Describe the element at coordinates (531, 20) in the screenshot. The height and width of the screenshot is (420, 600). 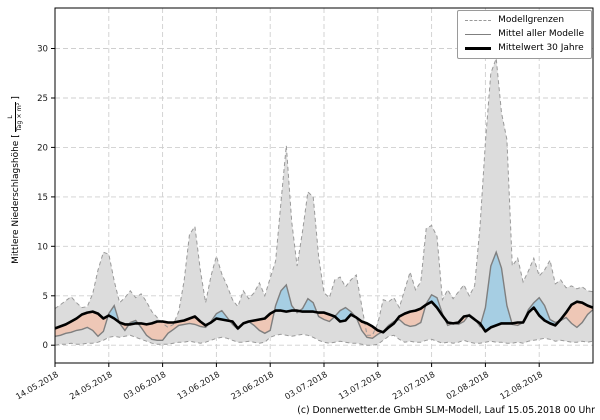
I see `legend-label: Modellgrenzen` at that location.